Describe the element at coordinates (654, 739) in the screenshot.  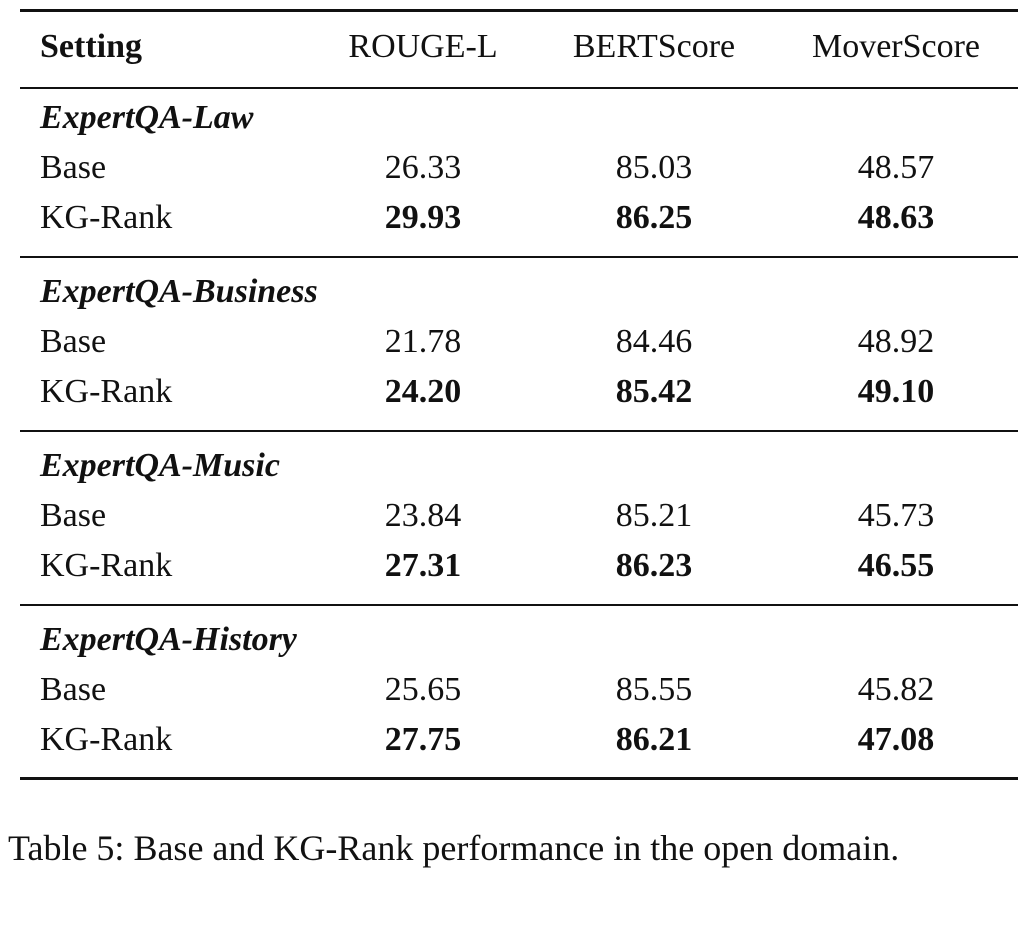
I see `cell: 86.21` at that location.